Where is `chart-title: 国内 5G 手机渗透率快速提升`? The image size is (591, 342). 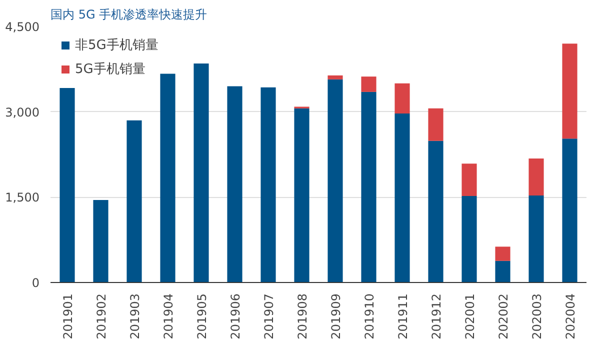
chart-title: 国内 5G 手机渗透率快速提升 is located at coordinates (129, 15).